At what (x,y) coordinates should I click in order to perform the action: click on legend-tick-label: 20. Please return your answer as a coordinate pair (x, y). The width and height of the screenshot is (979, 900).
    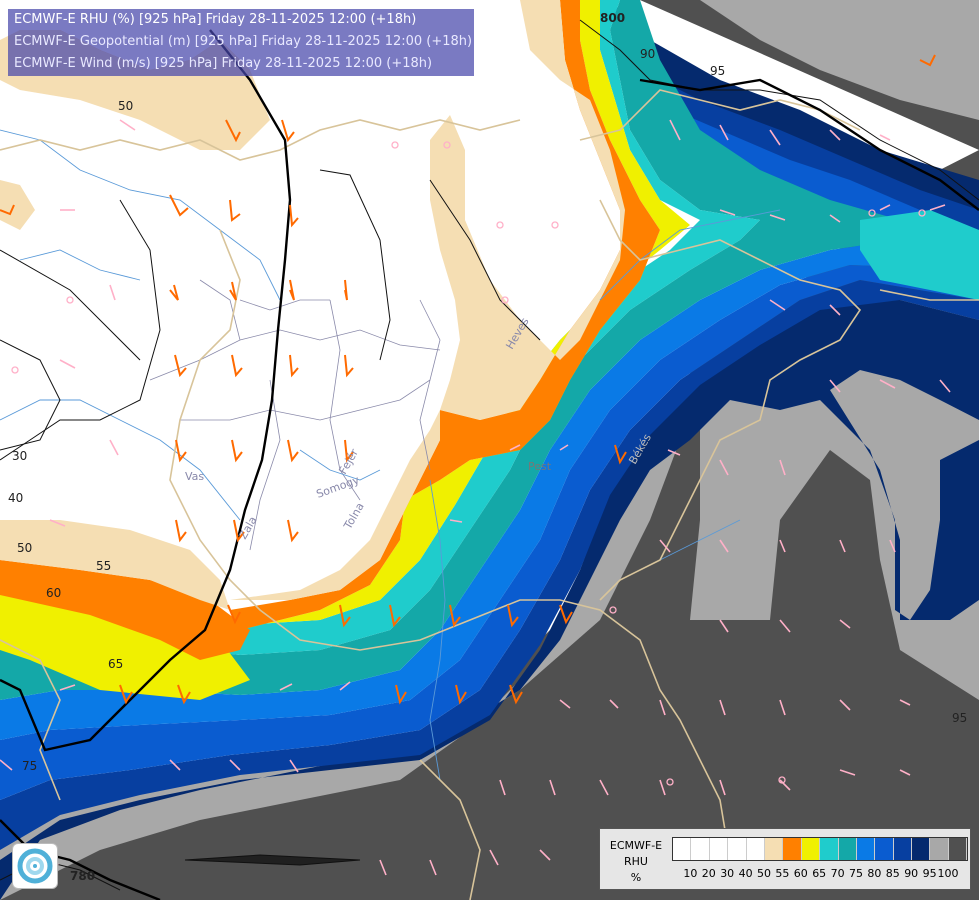
    Looking at the image, I should click on (708, 873).